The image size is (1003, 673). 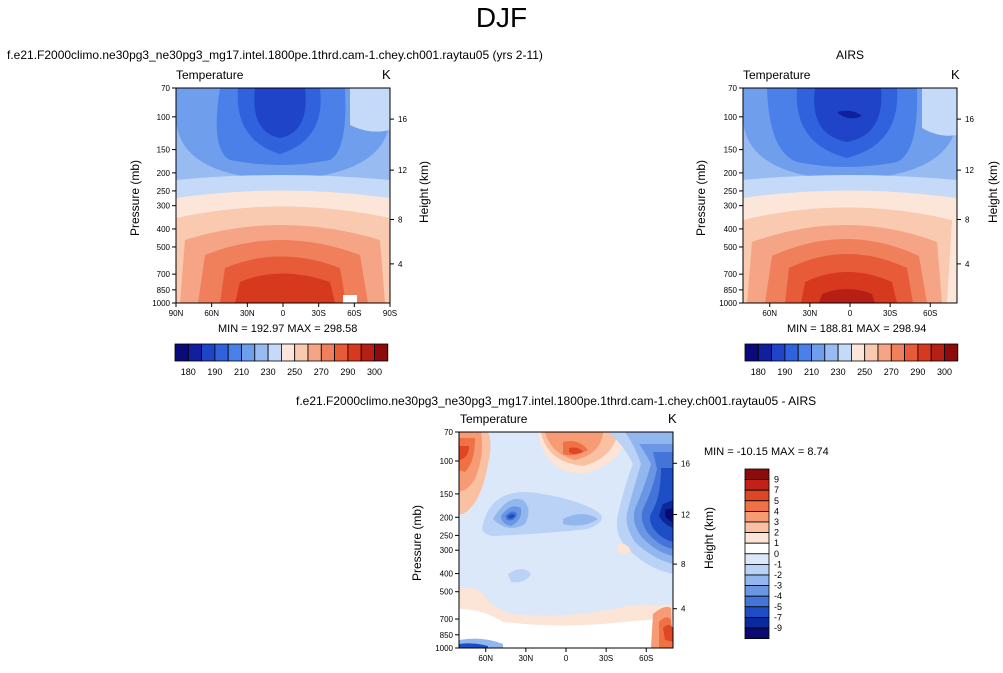 What do you see at coordinates (778, 607) in the screenshot?
I see `colorbar-label: -5` at bounding box center [778, 607].